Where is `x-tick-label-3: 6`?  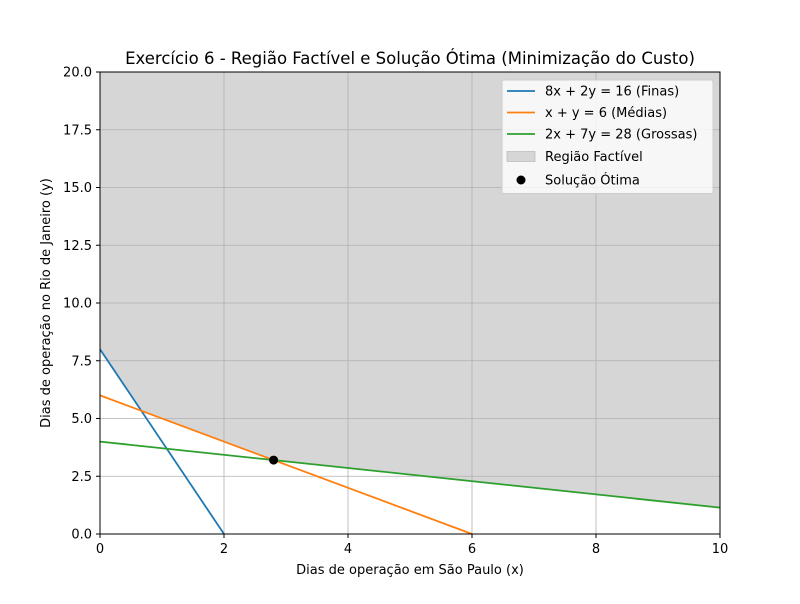 x-tick-label-3: 6 is located at coordinates (472, 549).